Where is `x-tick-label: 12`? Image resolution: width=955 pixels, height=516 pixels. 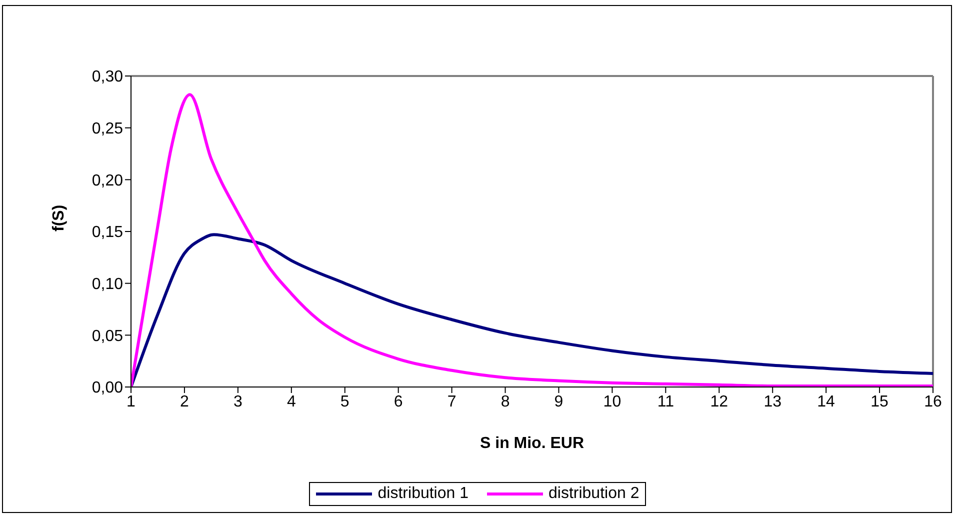 x-tick-label: 12 is located at coordinates (719, 401).